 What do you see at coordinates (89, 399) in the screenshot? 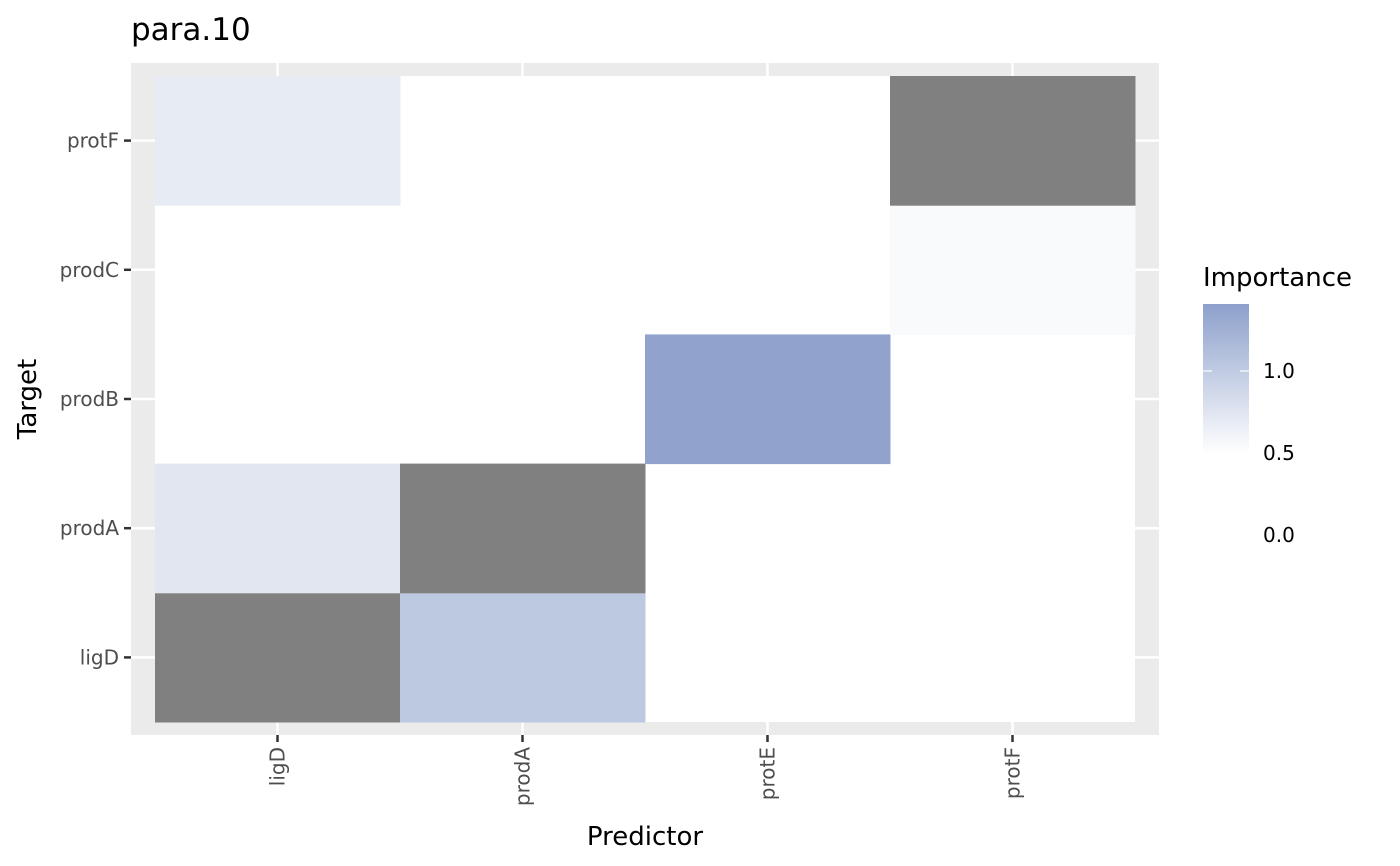
I see `y-tick-label: prodB` at bounding box center [89, 399].